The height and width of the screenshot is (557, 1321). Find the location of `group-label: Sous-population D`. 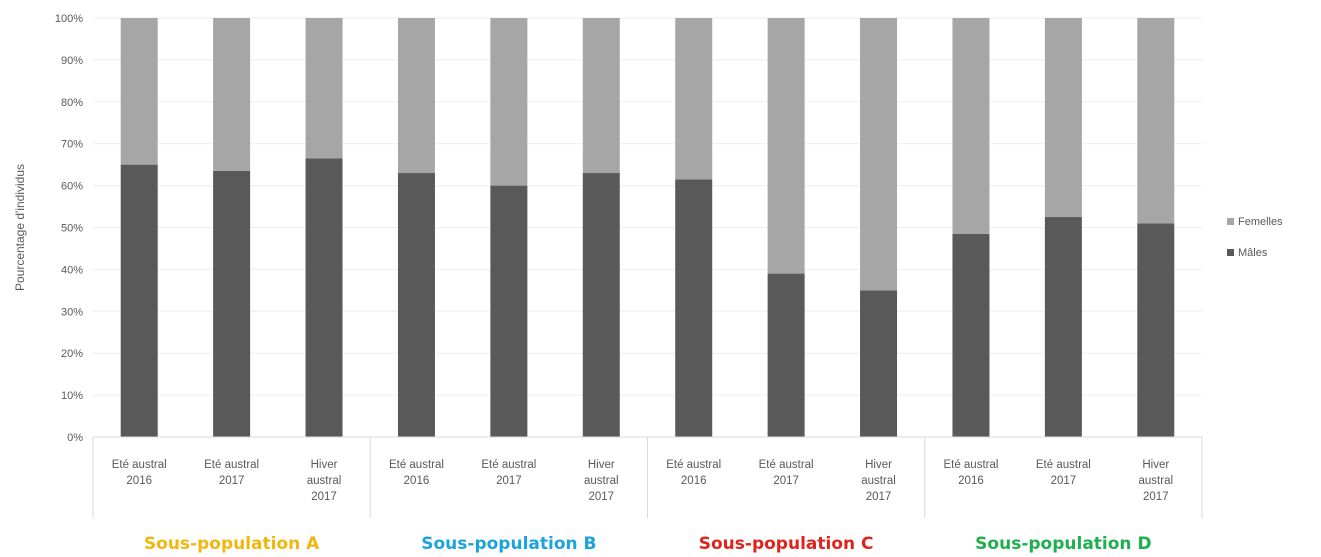

group-label: Sous-population D is located at coordinates (1063, 544).